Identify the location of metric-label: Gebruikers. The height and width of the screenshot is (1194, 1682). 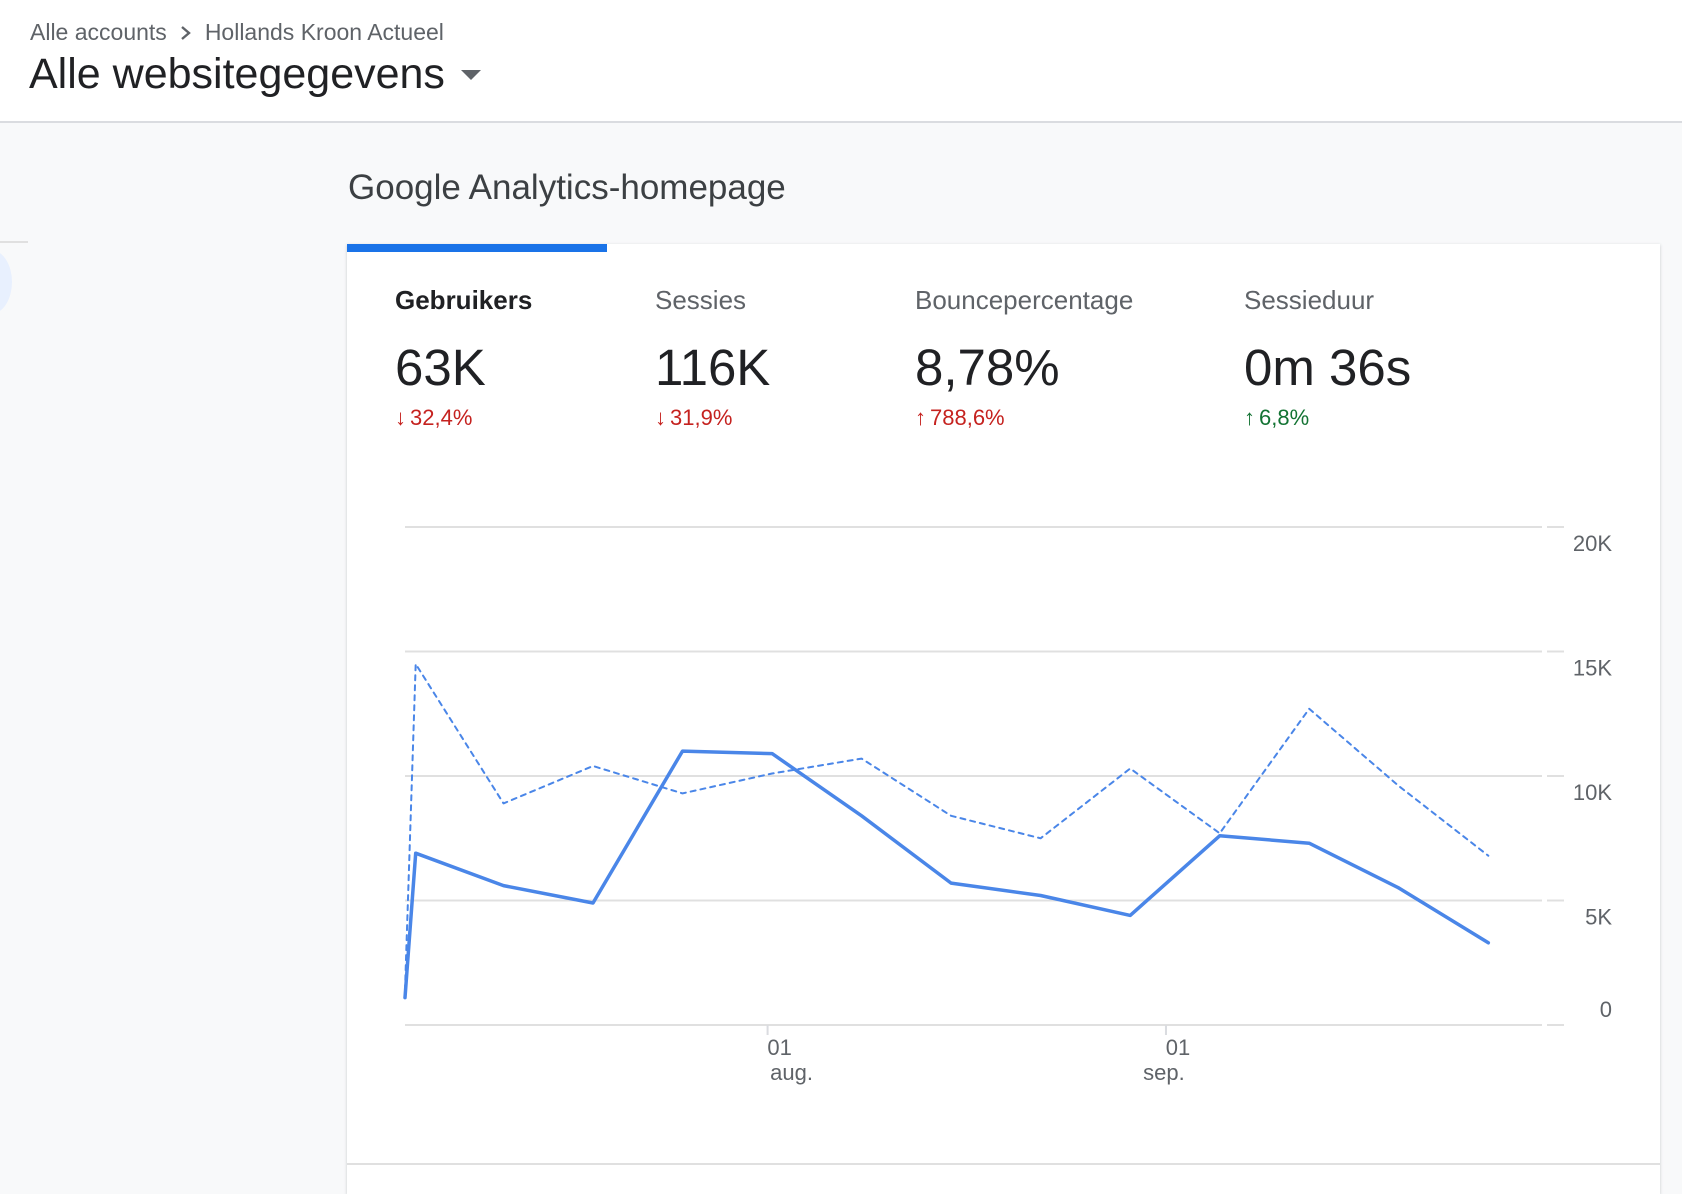
(464, 300).